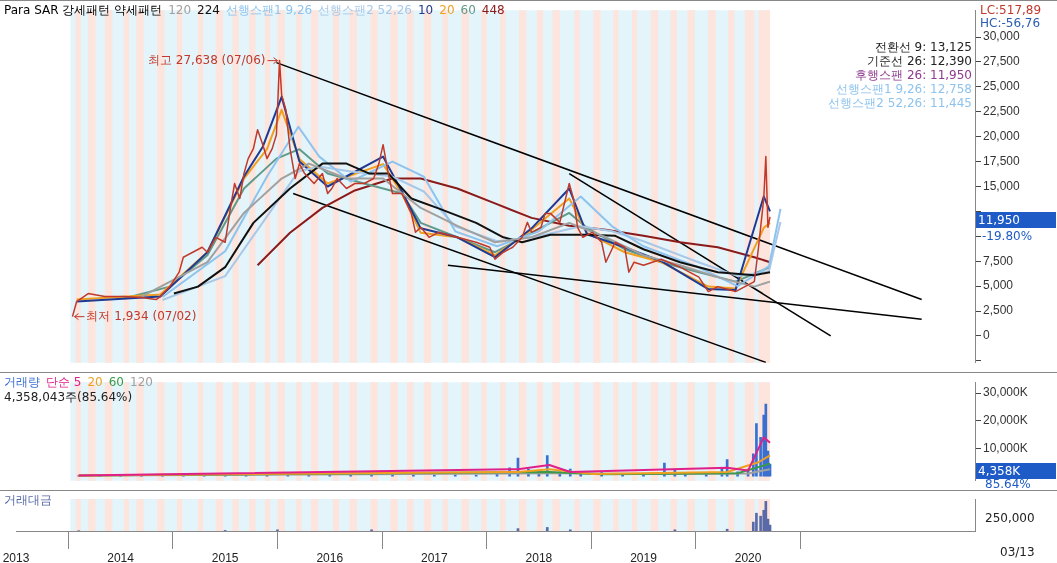 Image resolution: width=1057 pixels, height=563 pixels. What do you see at coordinates (1010, 23) in the screenshot?
I see `text: HC:-56,76` at bounding box center [1010, 23].